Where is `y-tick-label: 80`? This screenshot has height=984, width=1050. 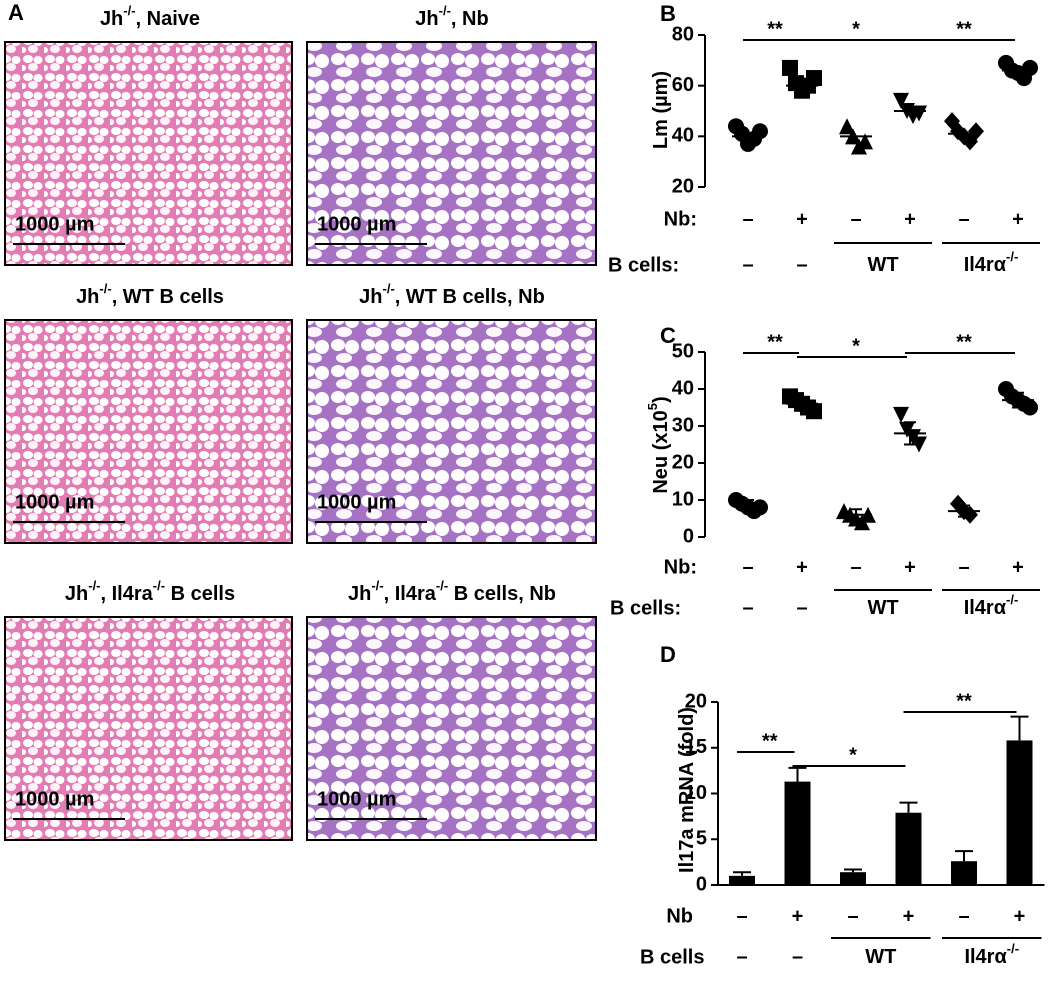 y-tick-label: 80 is located at coordinates (683, 34).